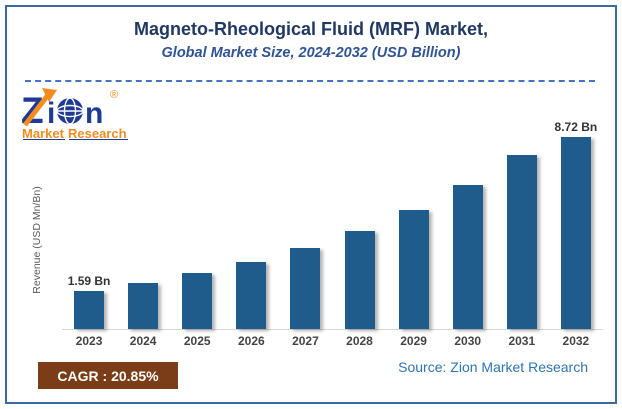  I want to click on bar-slot-2031, so click(522, 224).